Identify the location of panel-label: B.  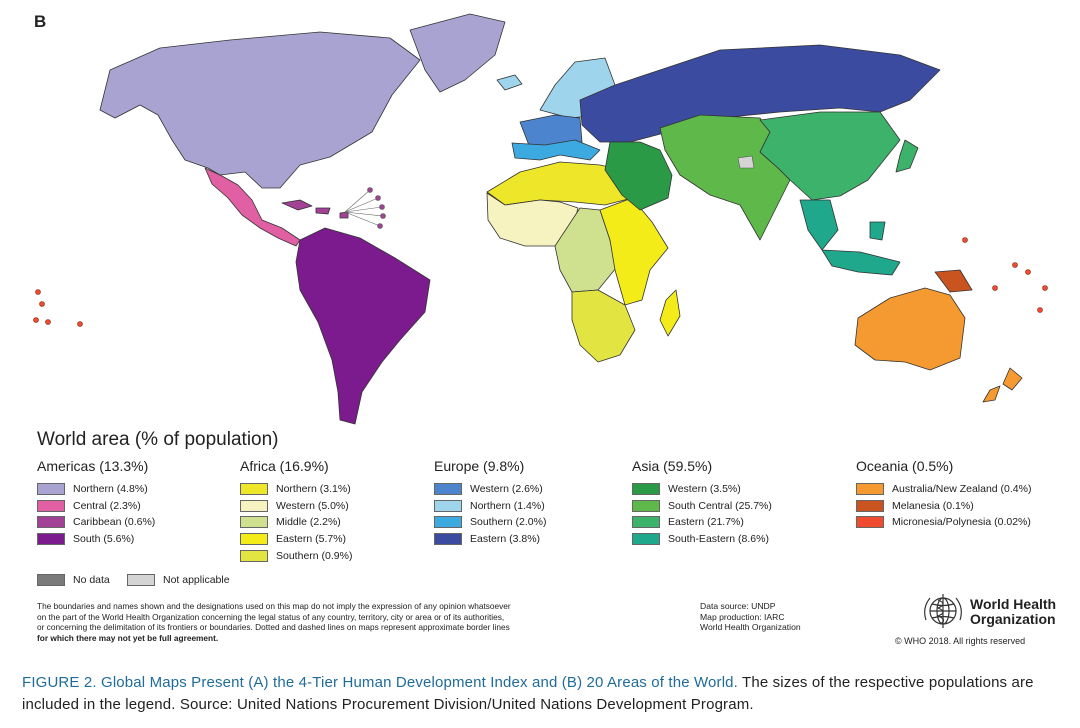
(40, 21).